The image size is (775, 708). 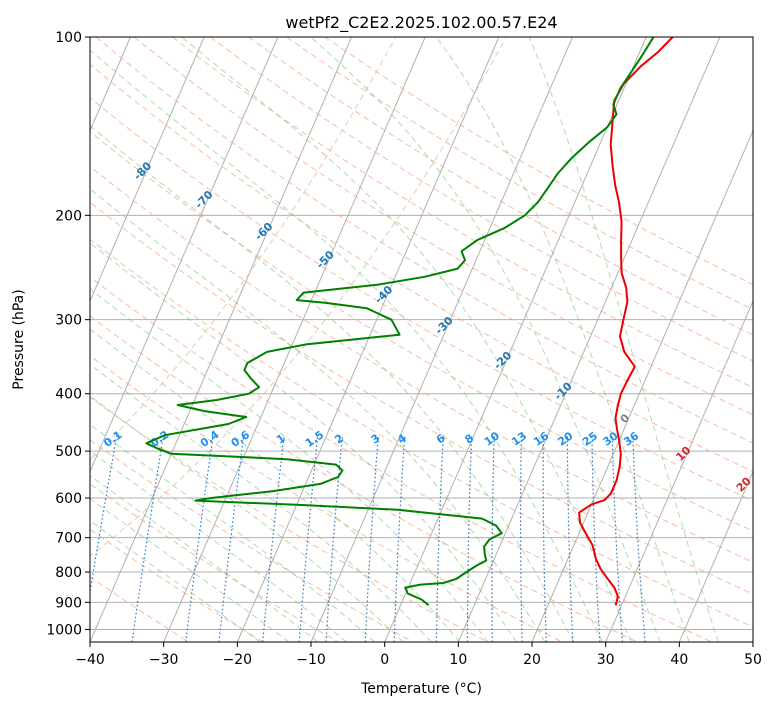 What do you see at coordinates (421, 689) in the screenshot?
I see `x-axis-title: Temperature (°C)` at bounding box center [421, 689].